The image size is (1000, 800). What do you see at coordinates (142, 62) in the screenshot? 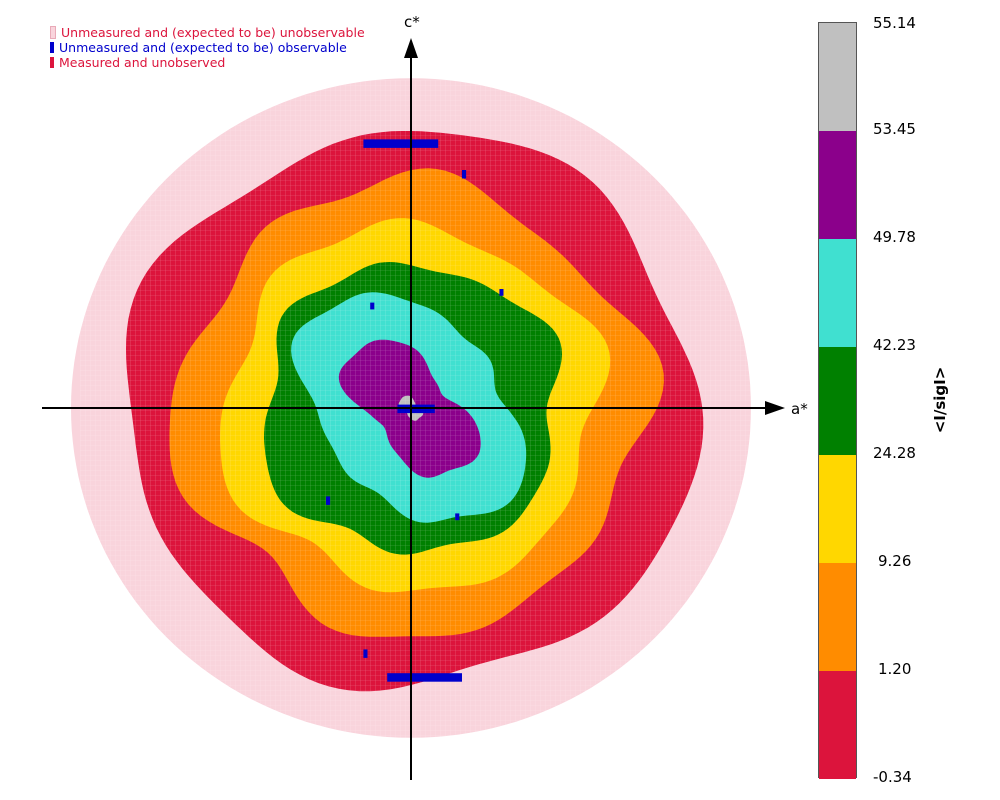
I see `legend-label: Measured and unobserved` at bounding box center [142, 62].